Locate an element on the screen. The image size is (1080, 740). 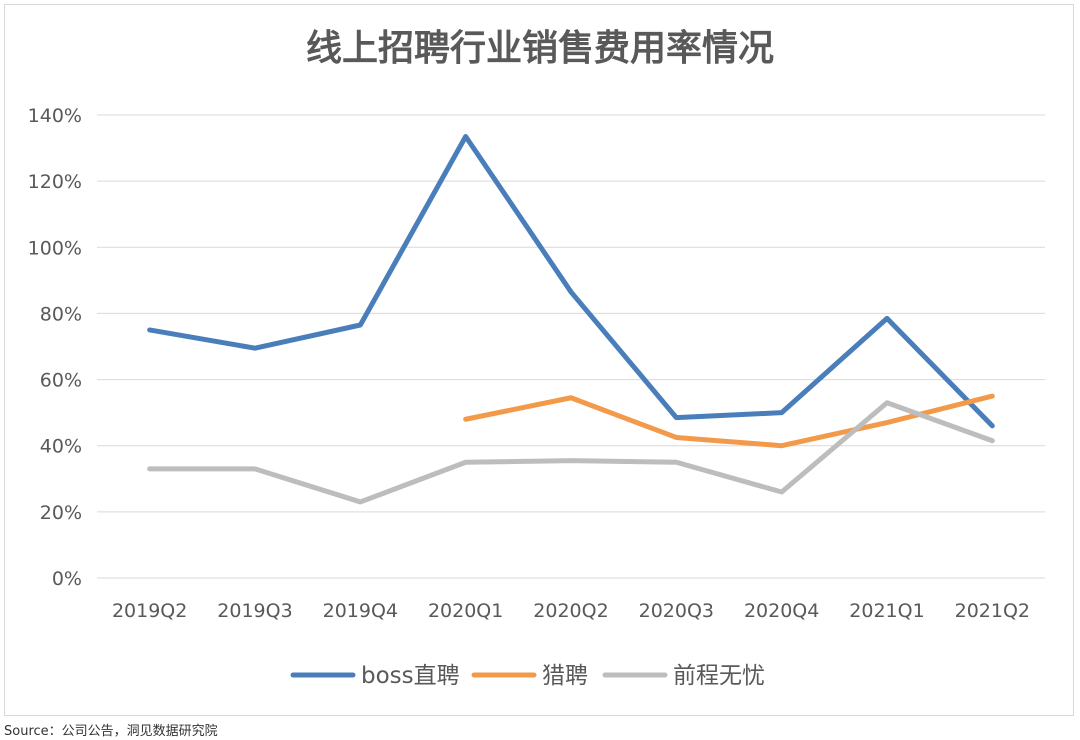
x-tick-label: 2019Q2 is located at coordinates (149, 611).